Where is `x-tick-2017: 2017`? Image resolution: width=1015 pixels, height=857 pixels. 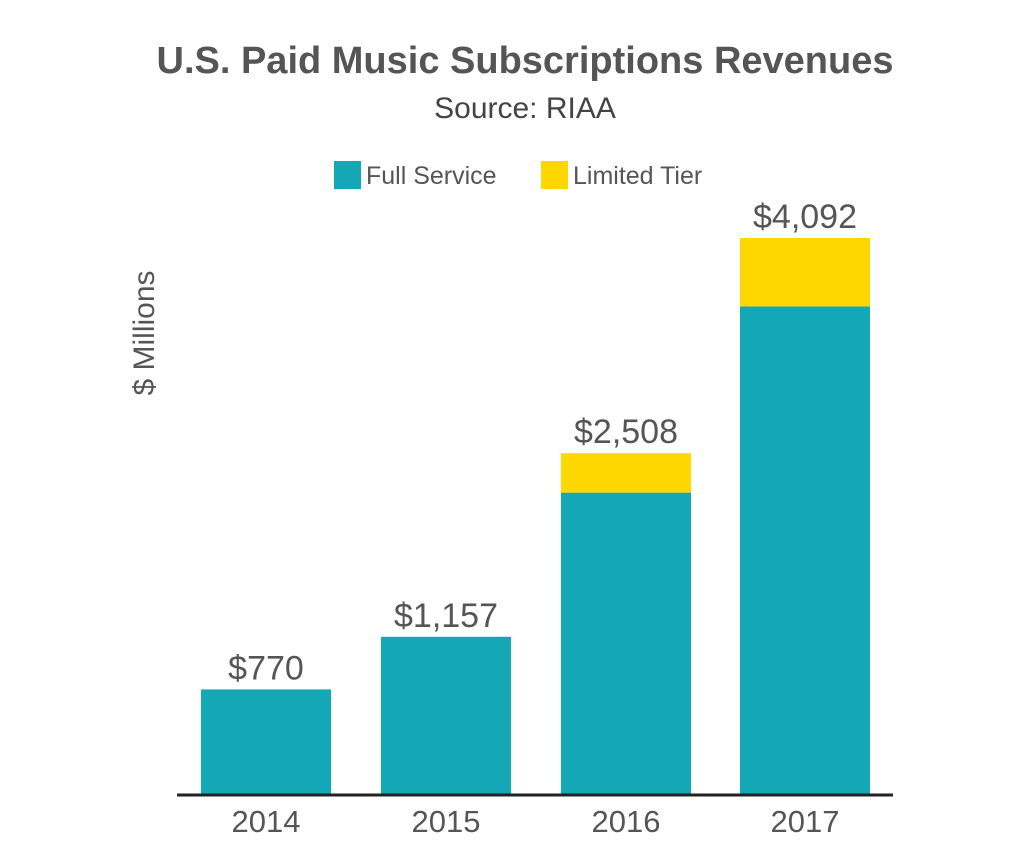 x-tick-2017: 2017 is located at coordinates (805, 821).